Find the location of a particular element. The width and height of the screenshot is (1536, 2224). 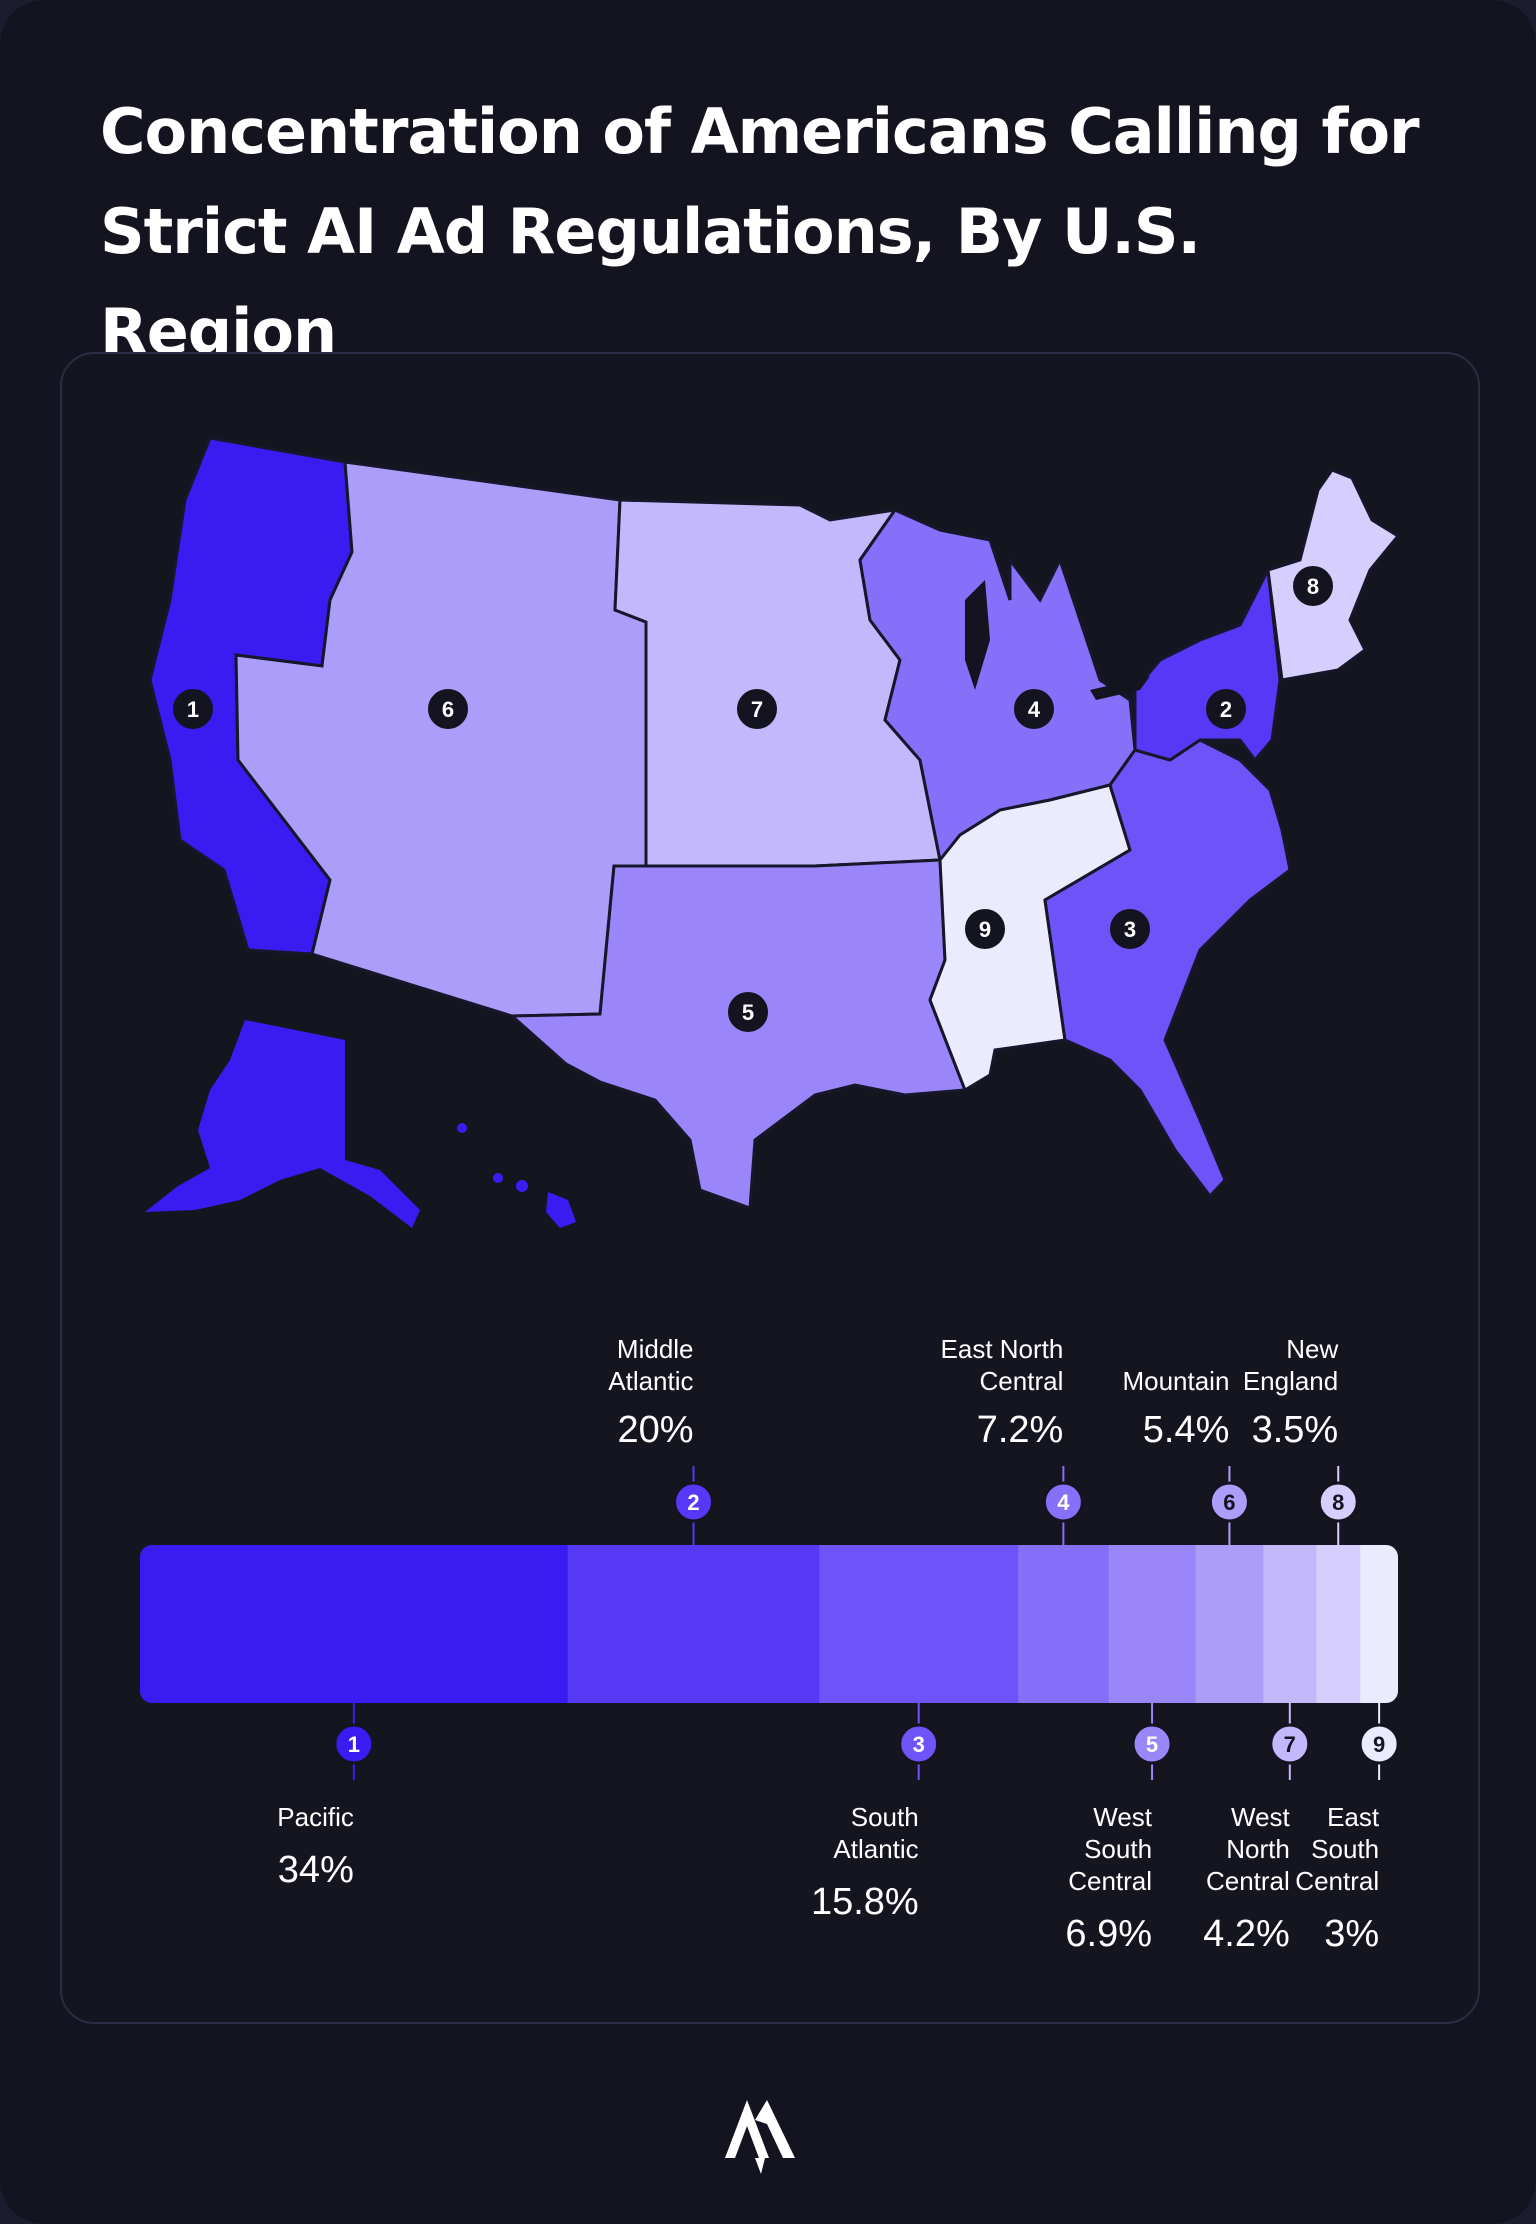

bar-badge-east-north-central: 4 is located at coordinates (1063, 1502).